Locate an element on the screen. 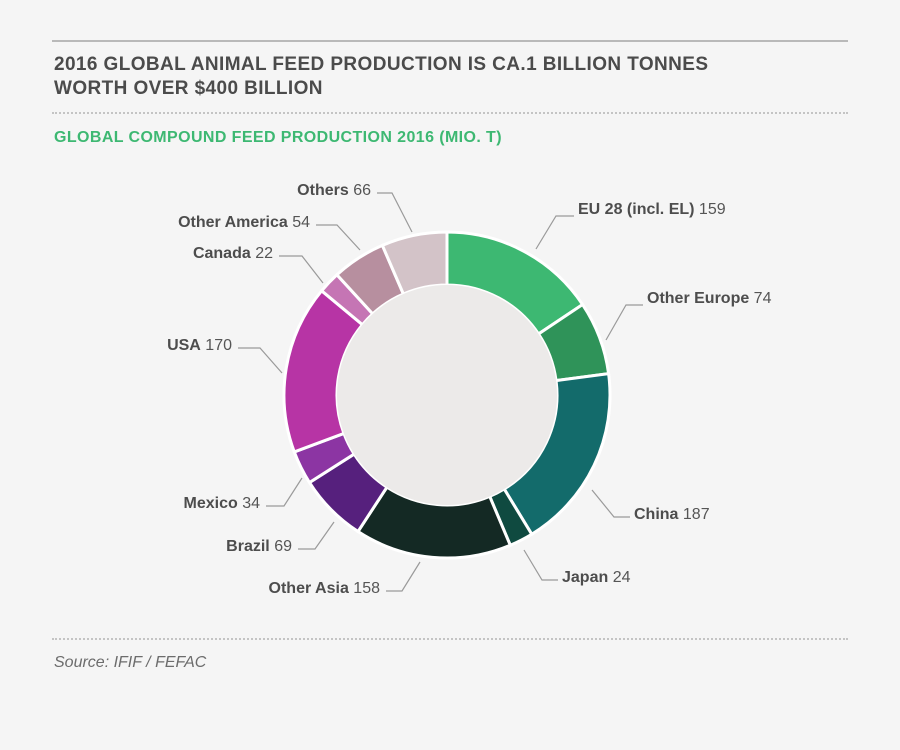 The width and height of the screenshot is (900, 750). slice-label-mexico: Mexico 34 is located at coordinates (222, 503).